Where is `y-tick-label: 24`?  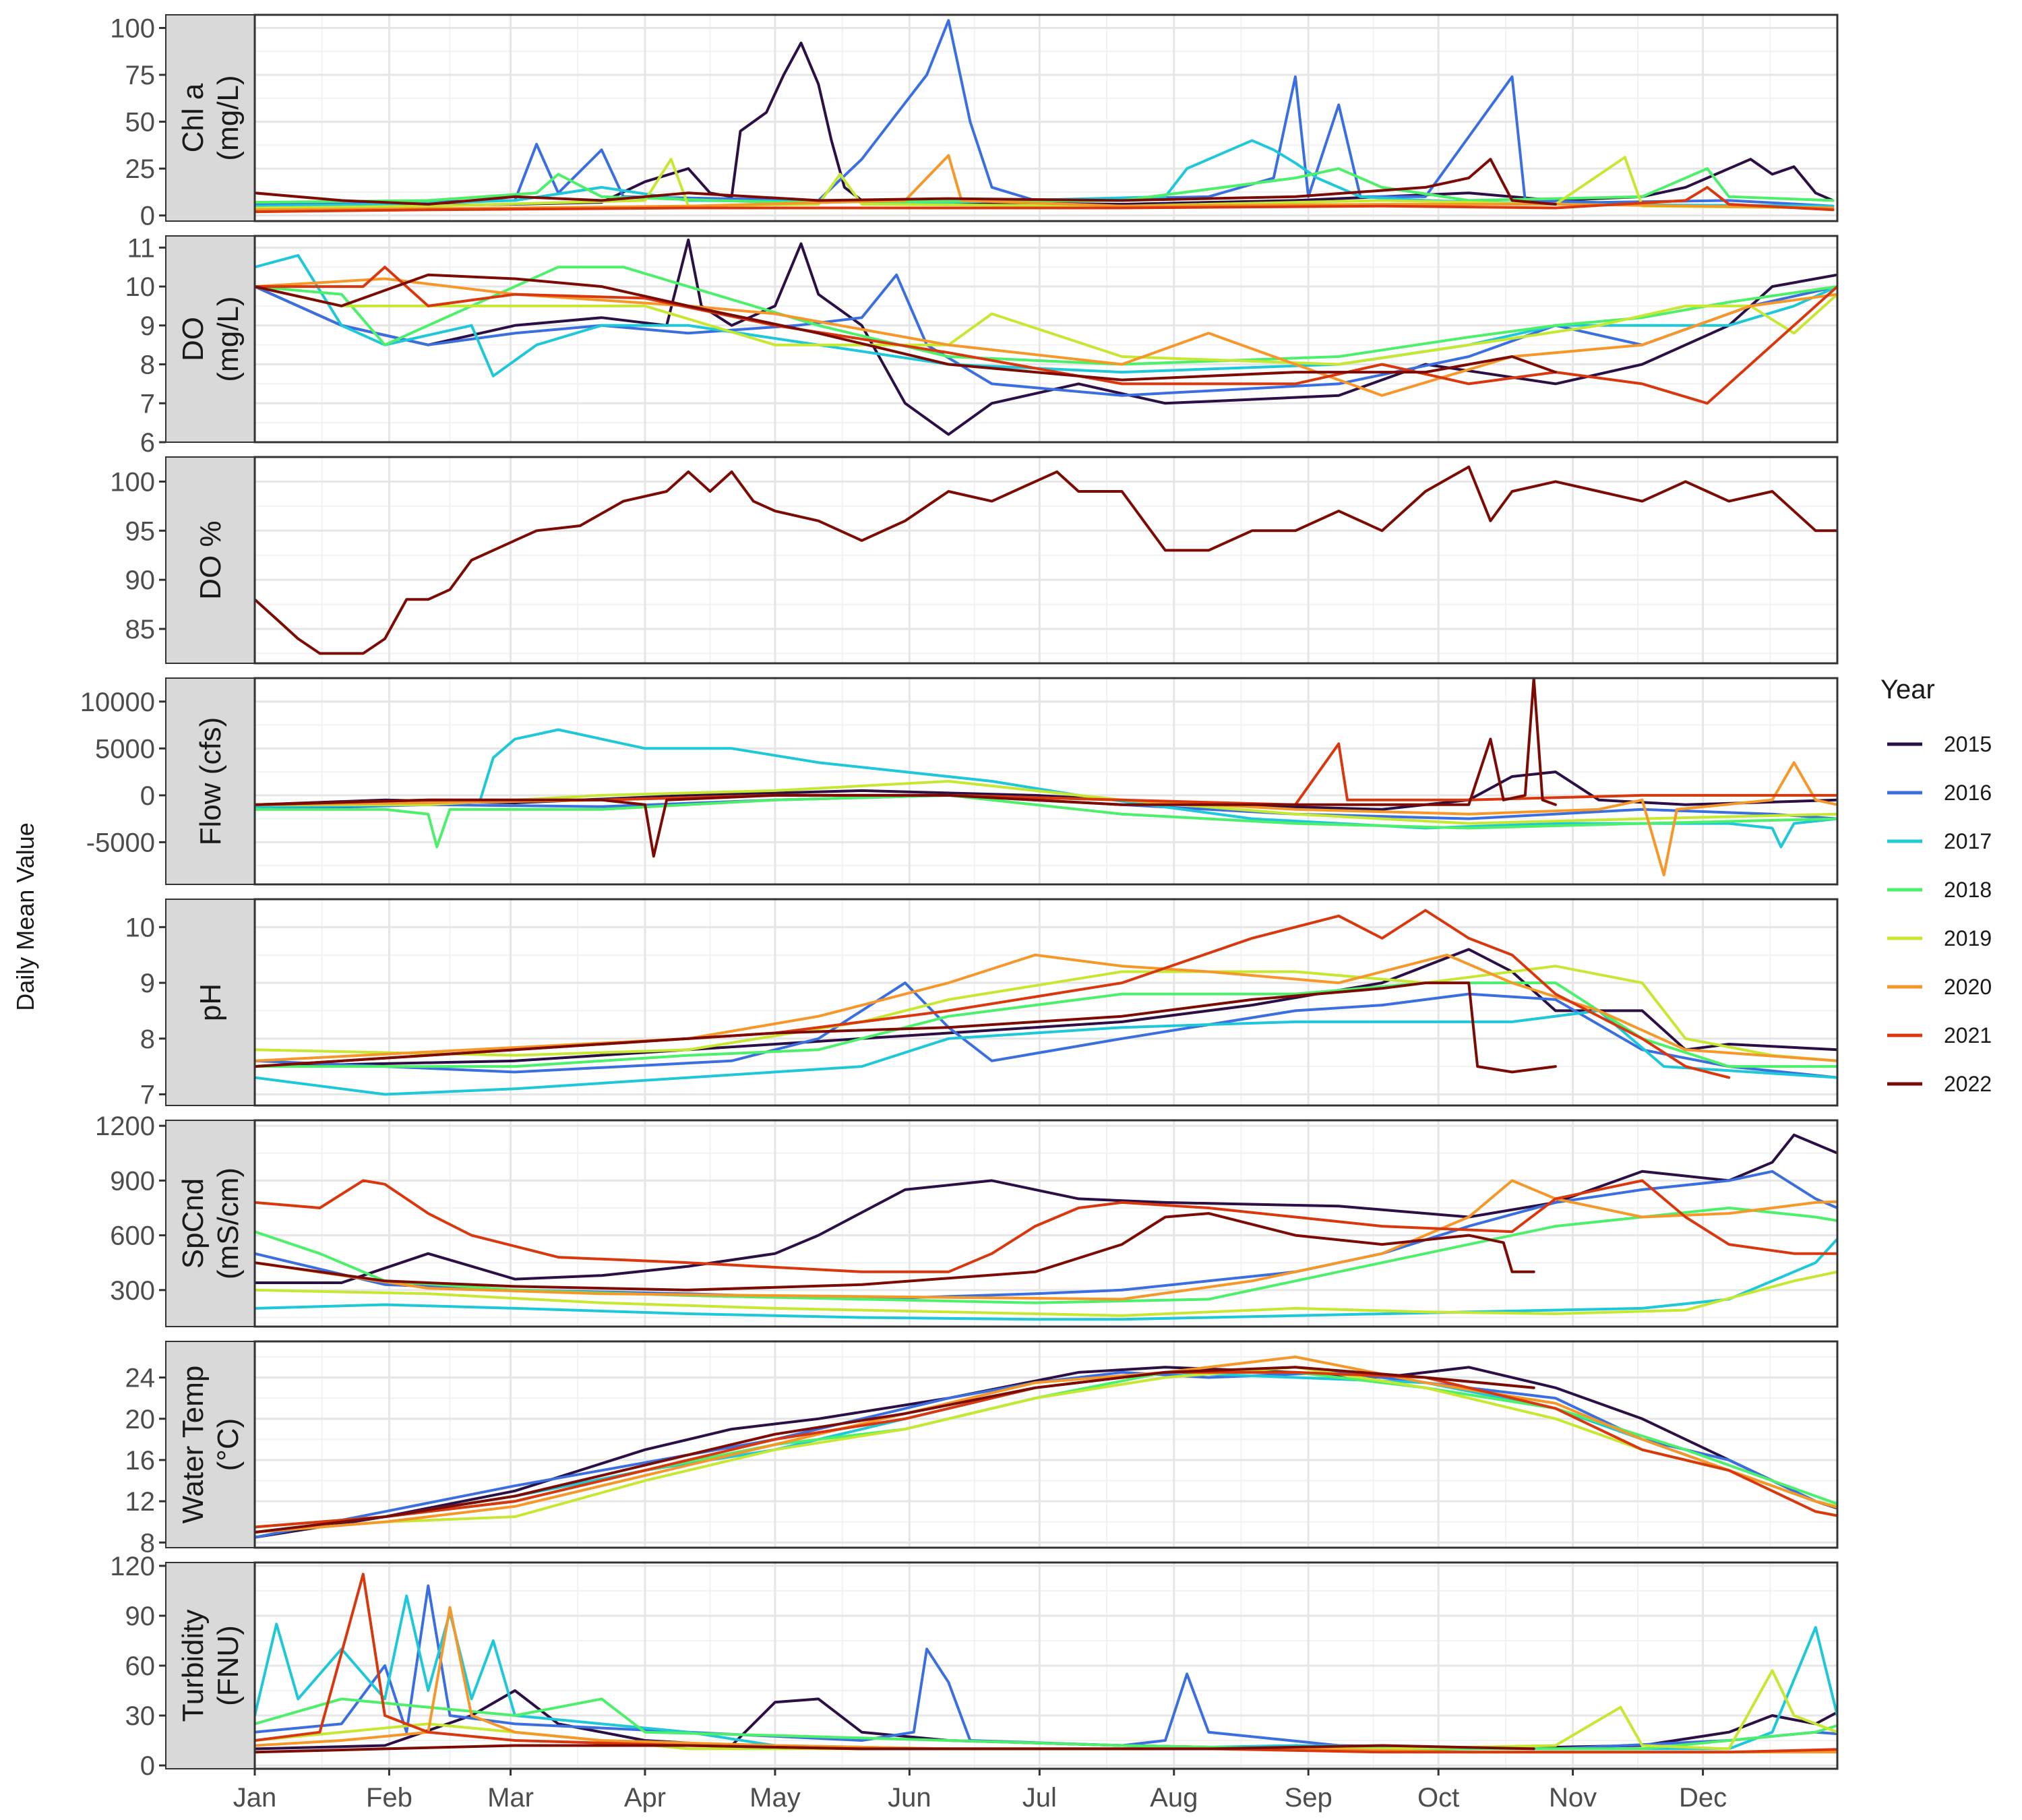 y-tick-label: 24 is located at coordinates (140, 1378).